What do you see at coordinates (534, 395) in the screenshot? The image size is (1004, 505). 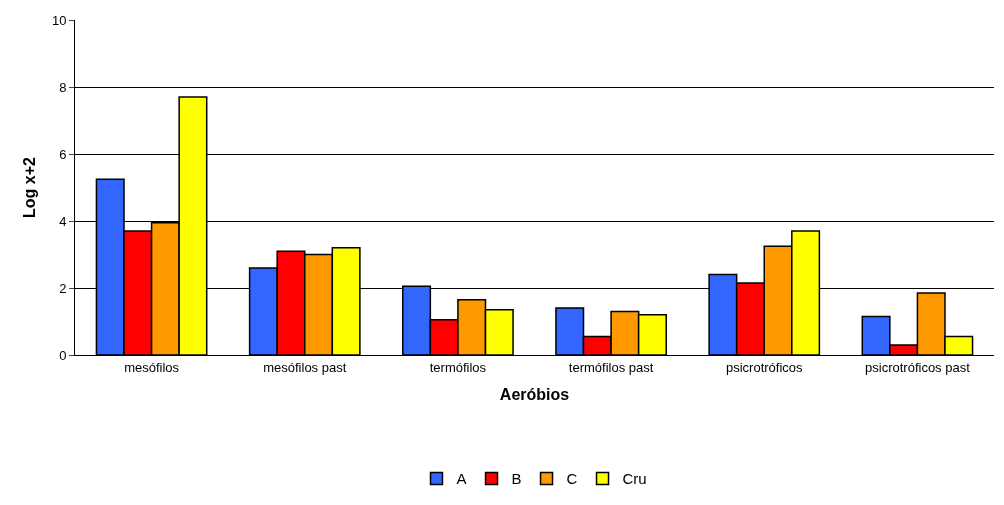 I see `x-axis-title: Aeróbios` at bounding box center [534, 395].